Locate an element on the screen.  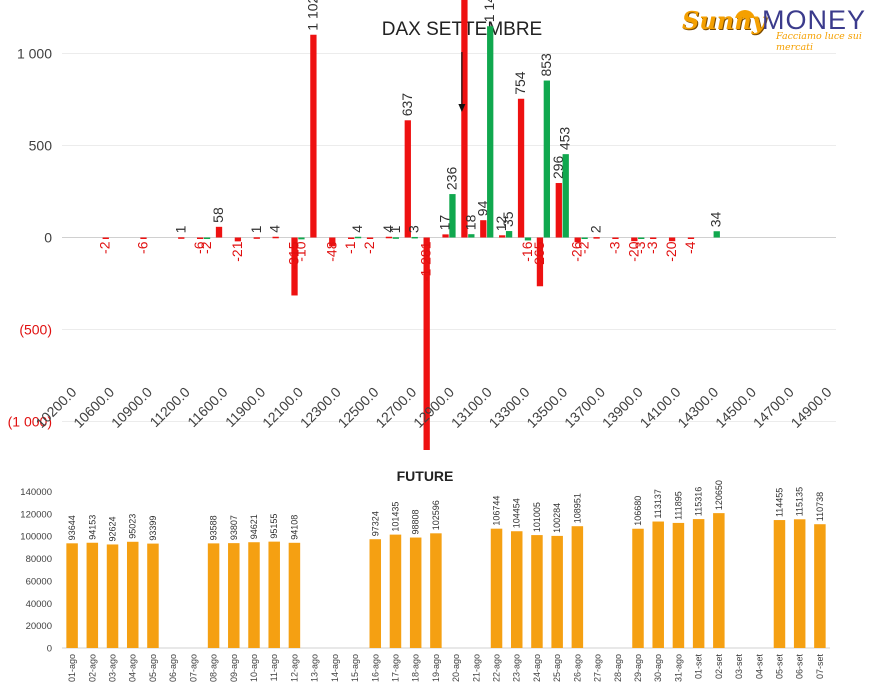
data-label: 115316 is located at coordinates (699, 501).